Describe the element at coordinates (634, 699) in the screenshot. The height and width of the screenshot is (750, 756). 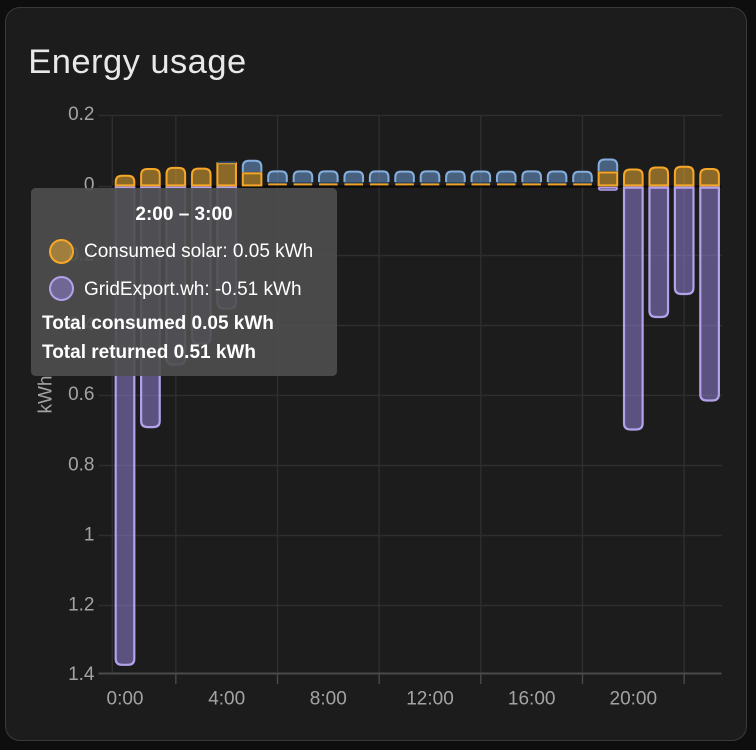
I see `svg-text: 20:00` at that location.